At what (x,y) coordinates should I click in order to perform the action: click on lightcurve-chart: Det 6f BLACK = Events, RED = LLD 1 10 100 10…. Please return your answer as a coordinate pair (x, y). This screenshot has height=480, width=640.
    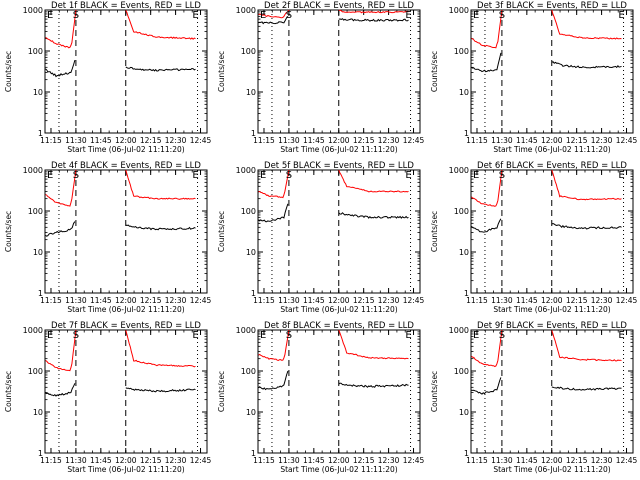
    Looking at the image, I should click on (534, 237).